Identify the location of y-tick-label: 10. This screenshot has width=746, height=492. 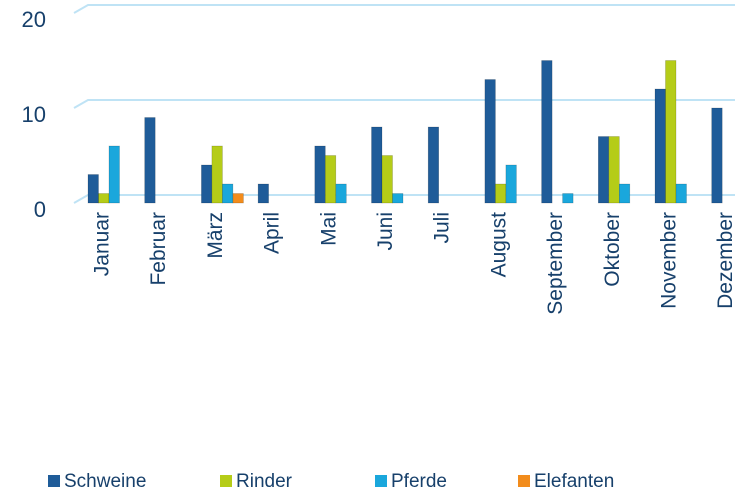
(34, 114).